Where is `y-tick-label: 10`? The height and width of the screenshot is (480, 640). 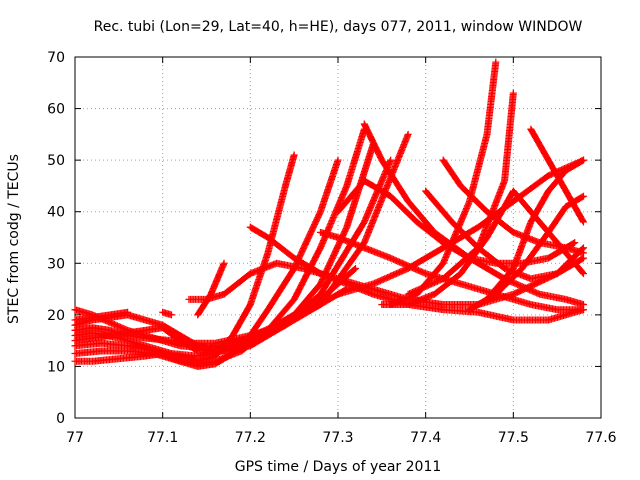
y-tick-label: 10 is located at coordinates (56, 367).